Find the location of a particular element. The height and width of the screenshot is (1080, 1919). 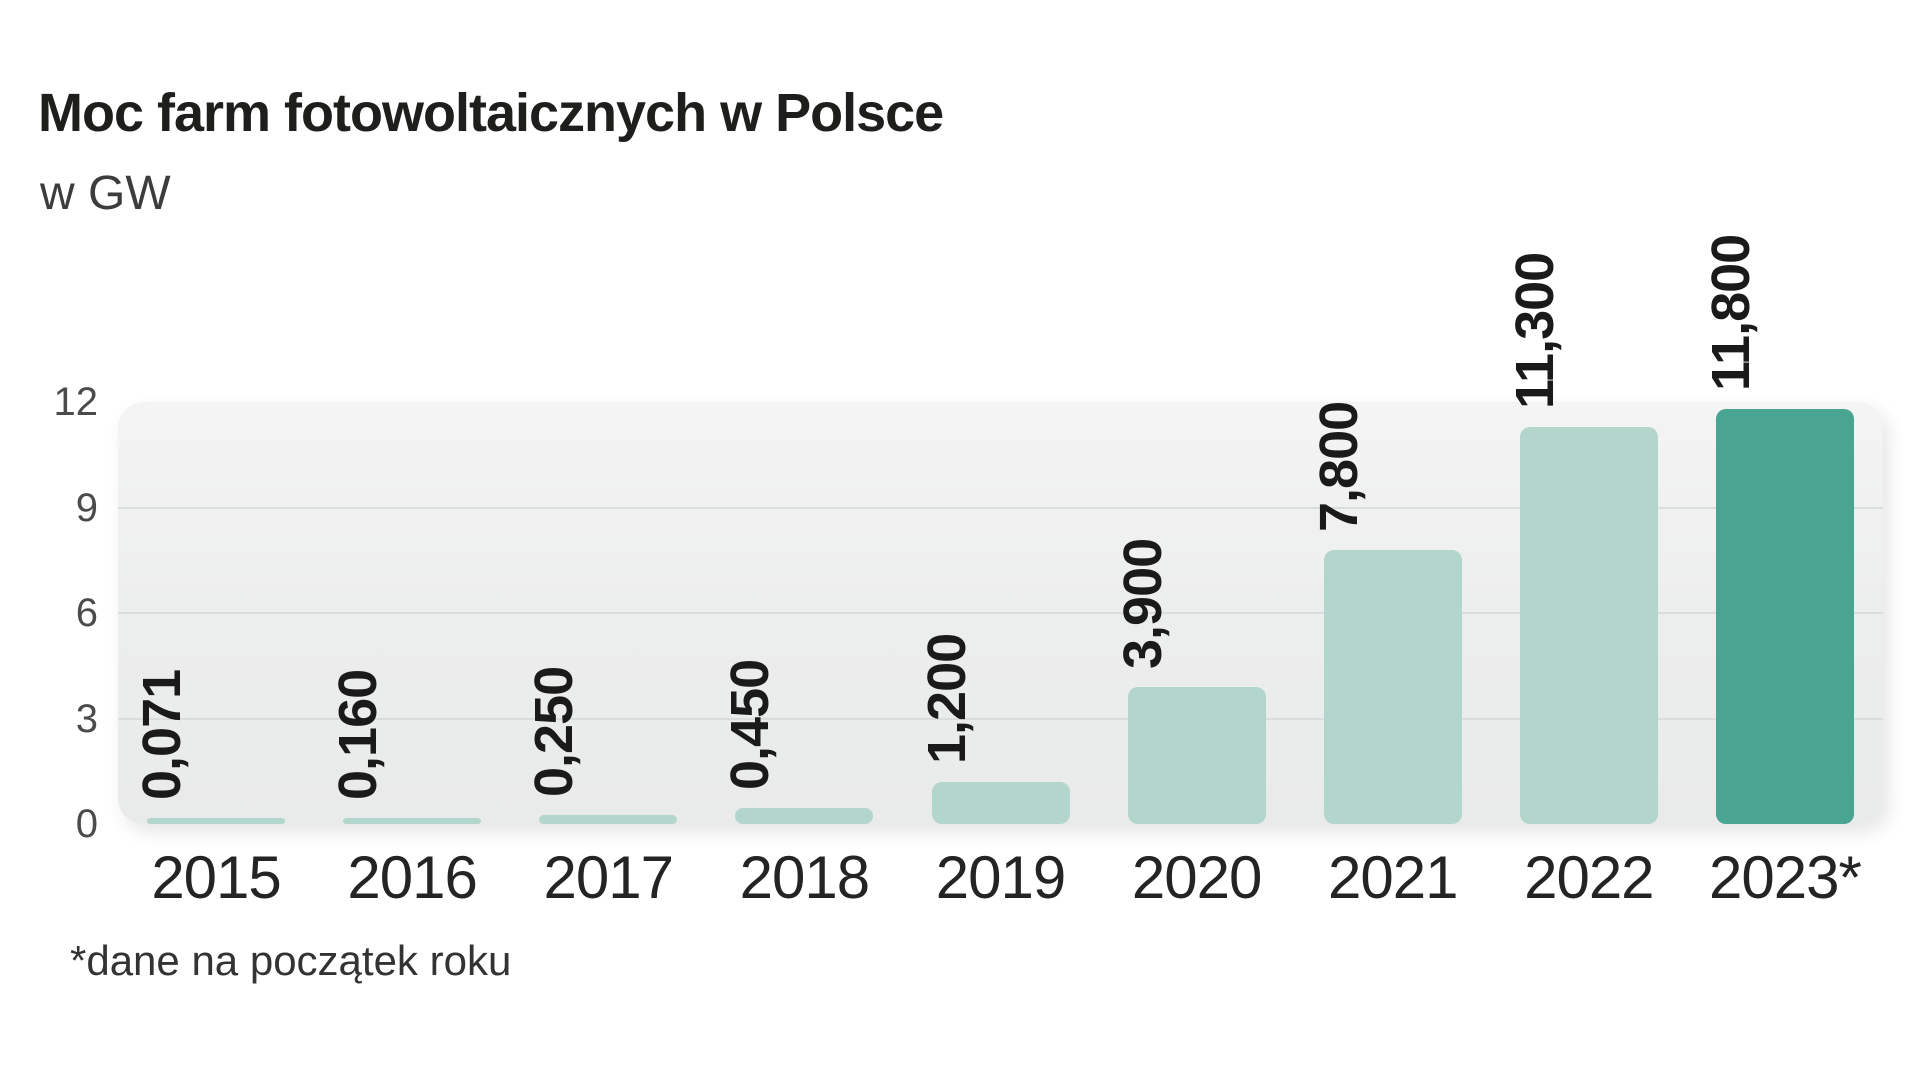

x-axis-label: 2018 is located at coordinates (804, 877).